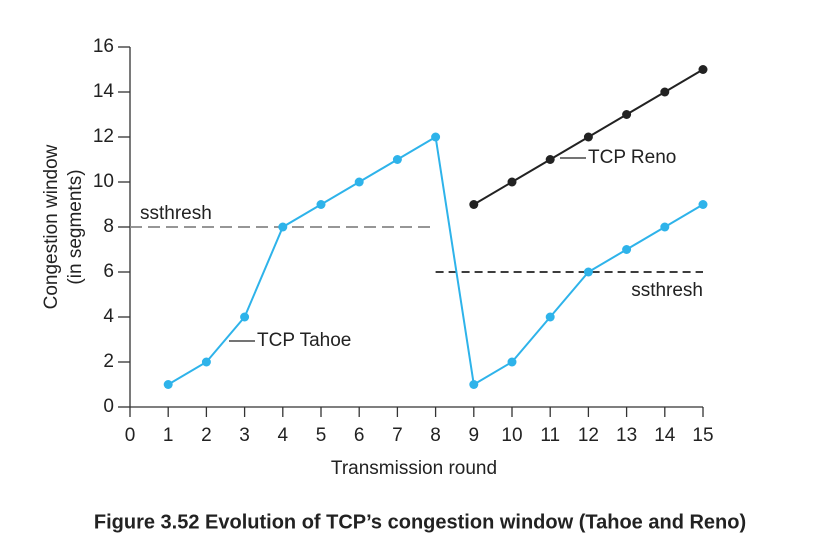 This screenshot has width=826, height=553. What do you see at coordinates (108, 406) in the screenshot?
I see `y-tick-label: 0` at bounding box center [108, 406].